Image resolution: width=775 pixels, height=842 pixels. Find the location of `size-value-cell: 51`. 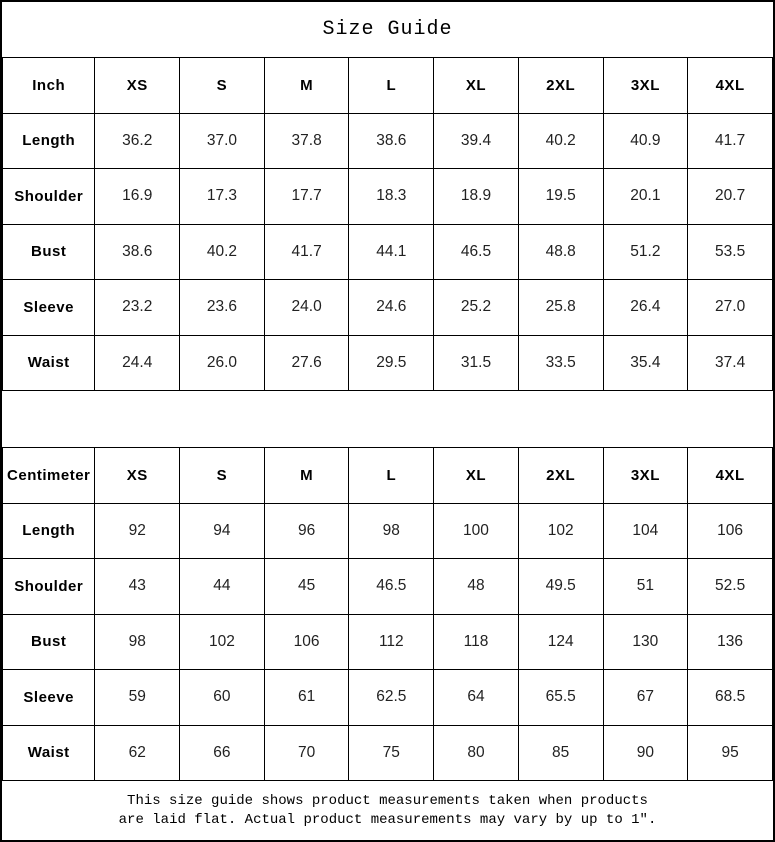

size-value-cell: 51 is located at coordinates (645, 586).